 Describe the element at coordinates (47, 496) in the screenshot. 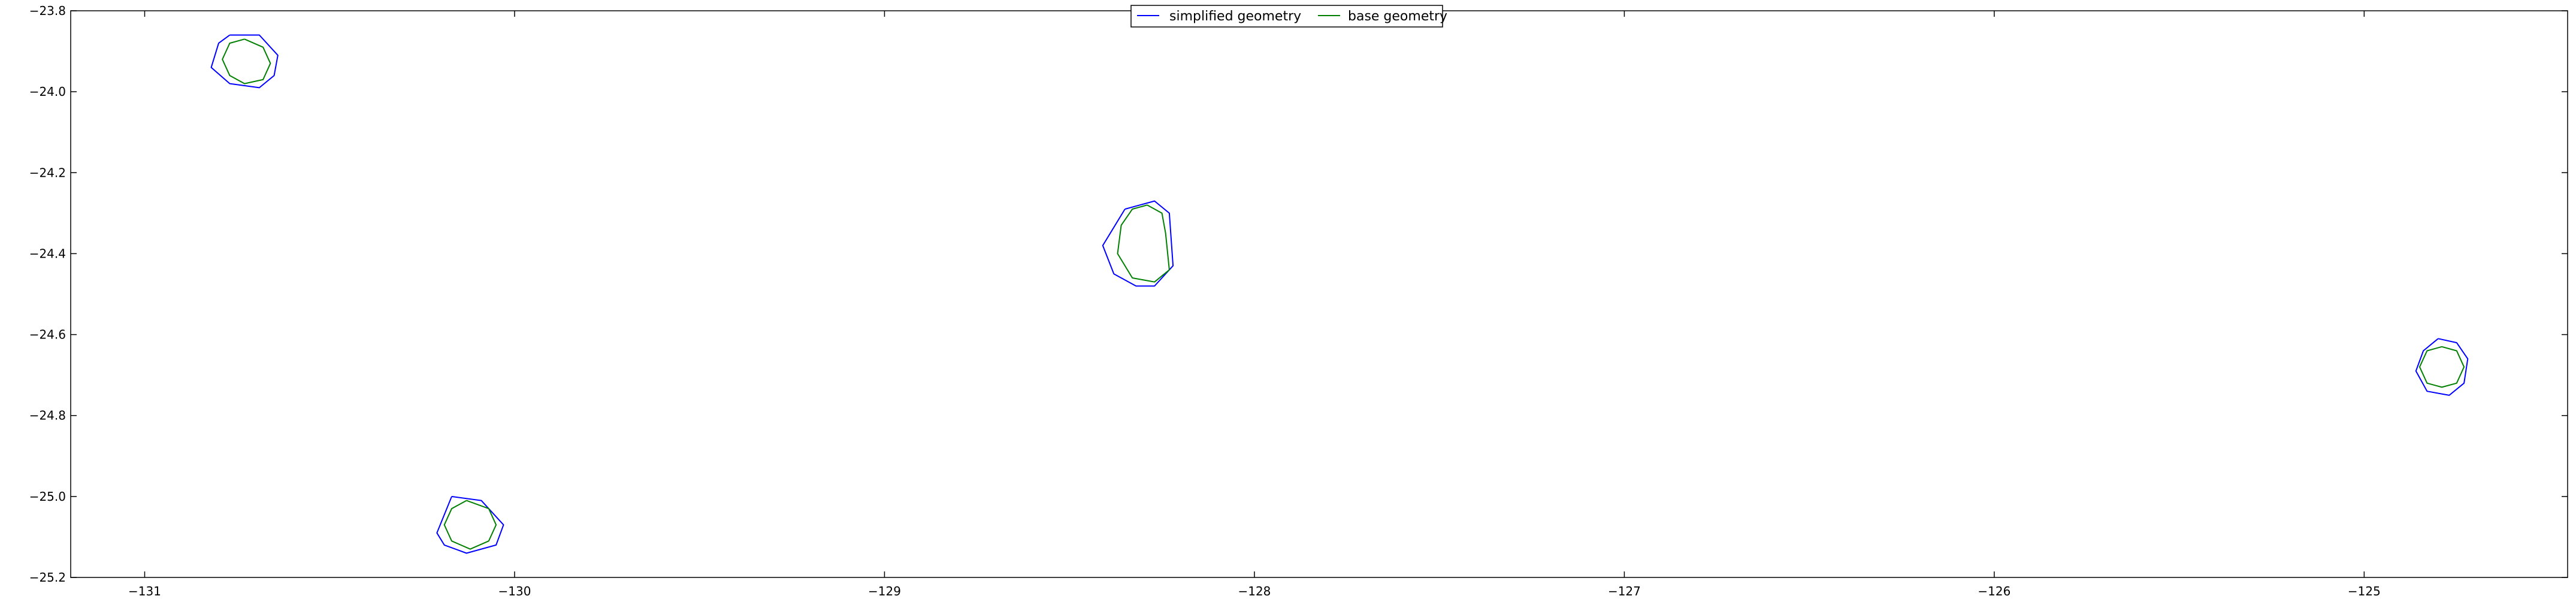

I see `y-tick-label: −25.0` at that location.